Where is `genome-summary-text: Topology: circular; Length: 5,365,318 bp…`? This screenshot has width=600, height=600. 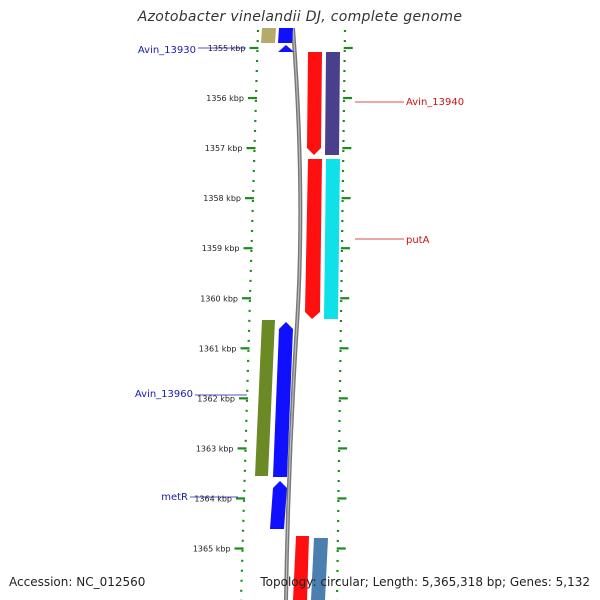
genome-summary-text: Topology: circular; Length: 5,365,318 bp… is located at coordinates (425, 582).